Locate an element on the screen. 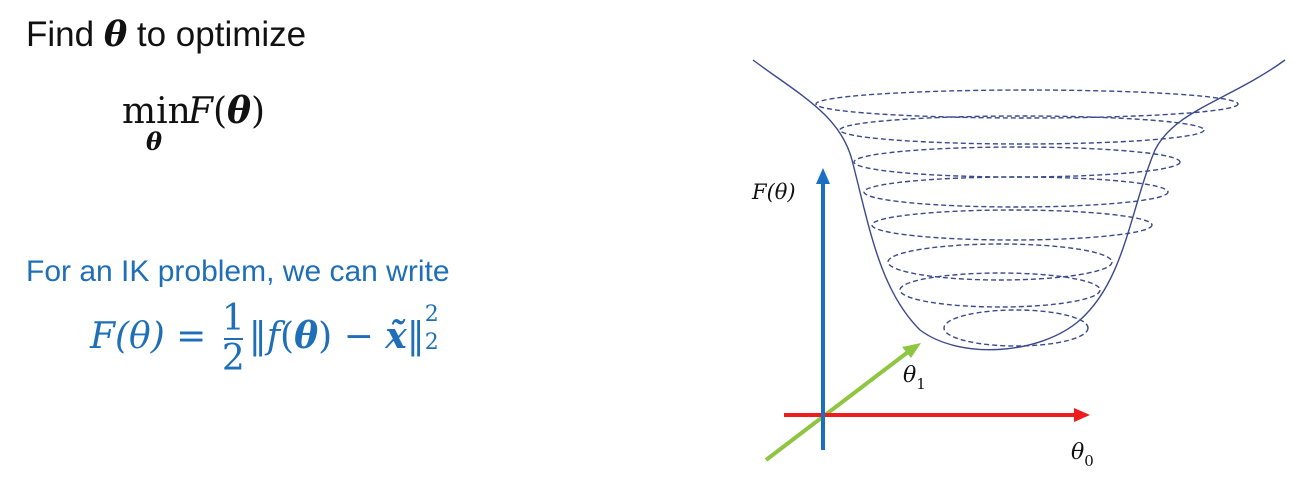 The image size is (1301, 490). fraction-bar is located at coordinates (233, 339).